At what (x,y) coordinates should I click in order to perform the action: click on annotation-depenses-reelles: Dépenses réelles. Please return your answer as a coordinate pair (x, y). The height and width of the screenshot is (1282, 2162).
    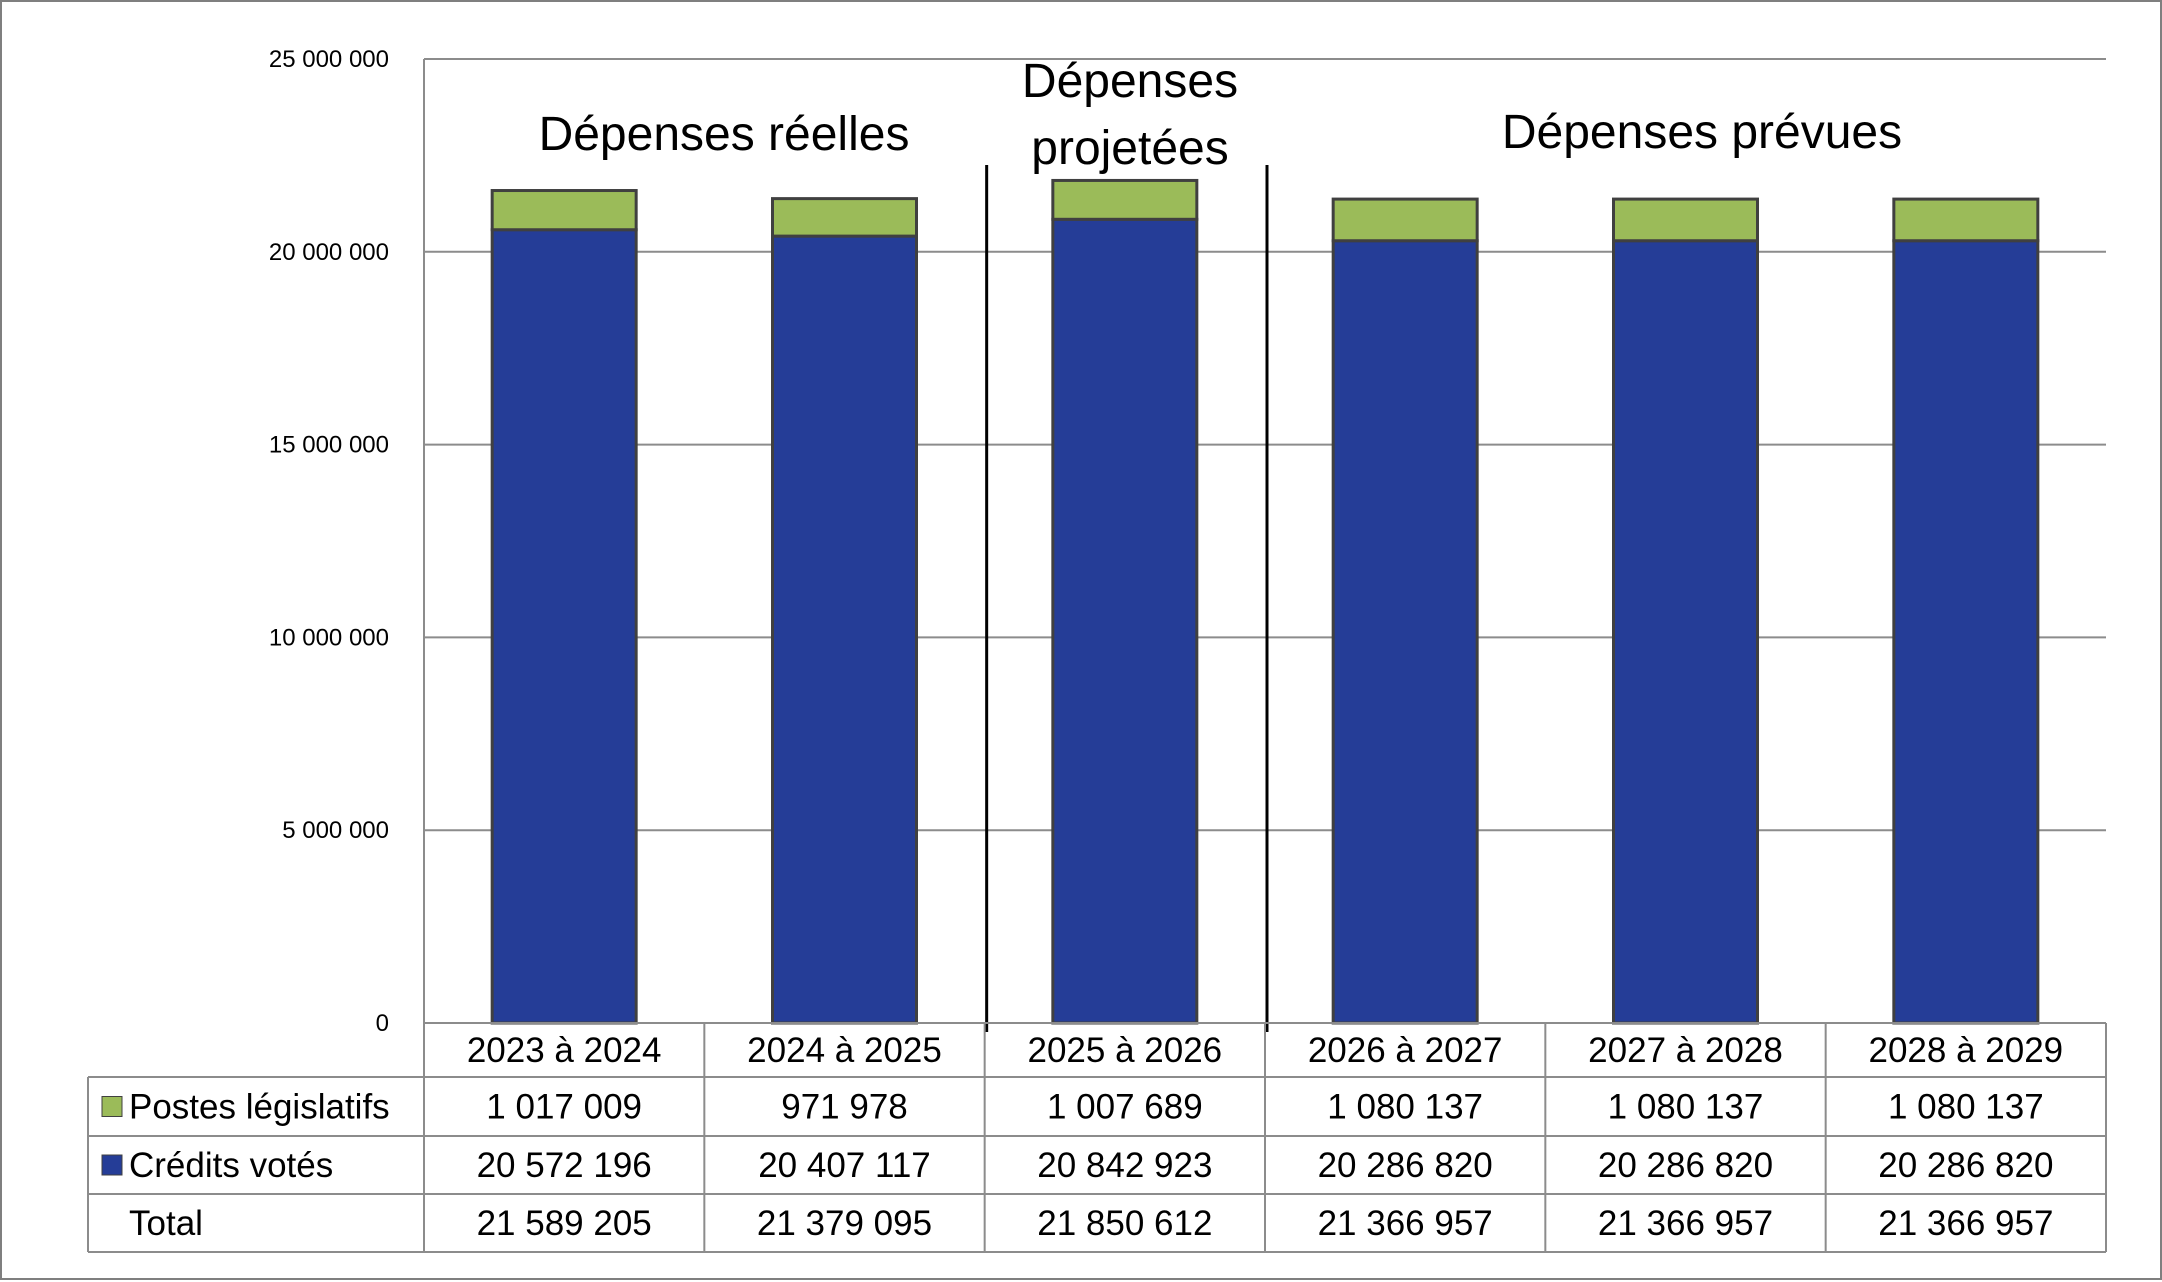
    Looking at the image, I should click on (724, 134).